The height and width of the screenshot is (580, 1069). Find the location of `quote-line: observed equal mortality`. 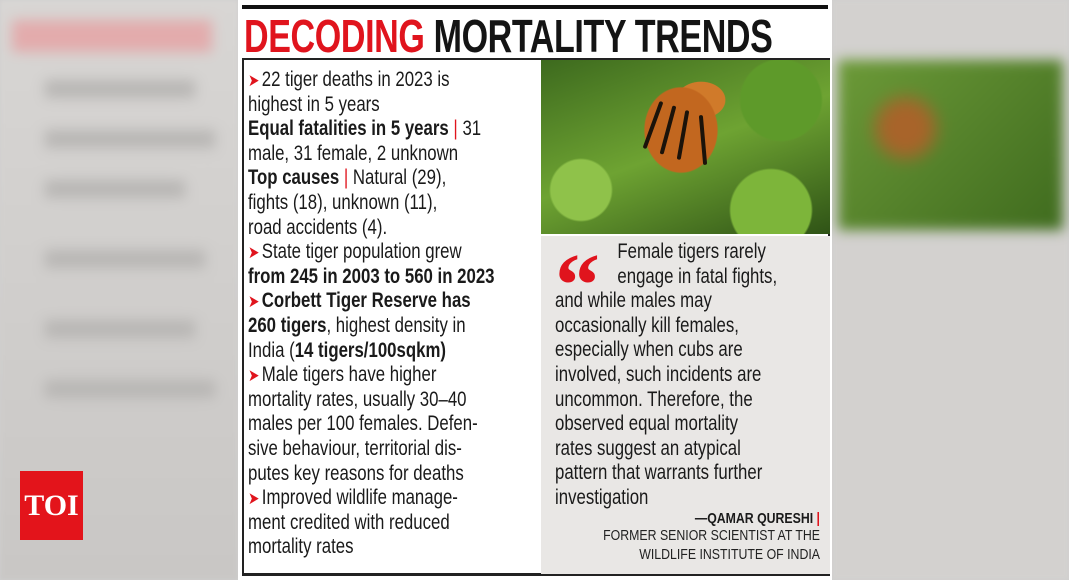

quote-line: observed equal mortality is located at coordinates (647, 424).